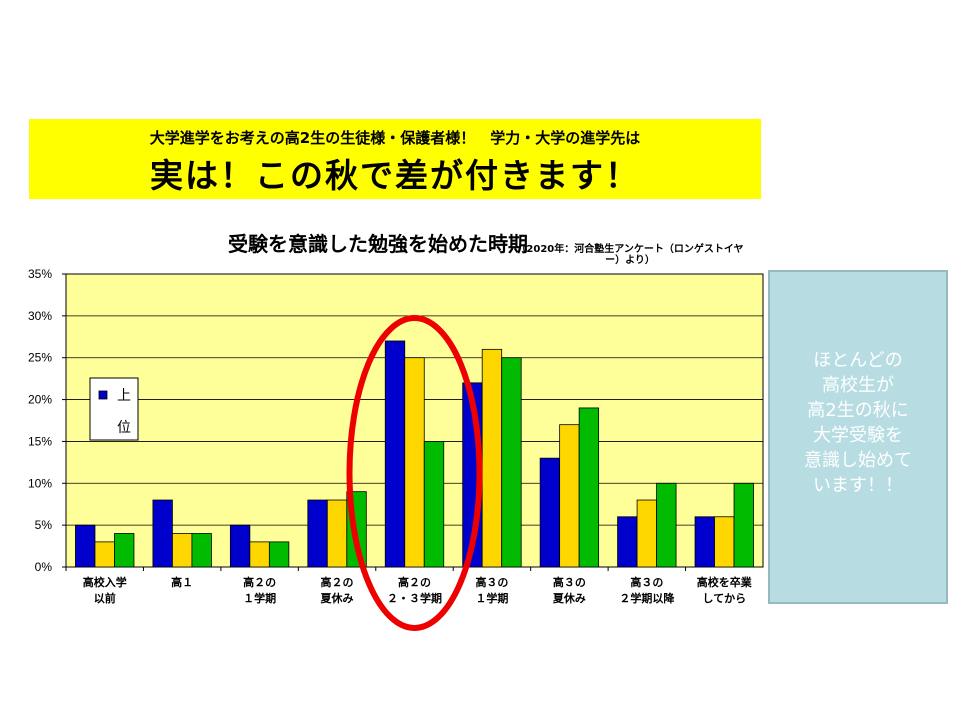  I want to click on note-line: います！！, so click(858, 485).